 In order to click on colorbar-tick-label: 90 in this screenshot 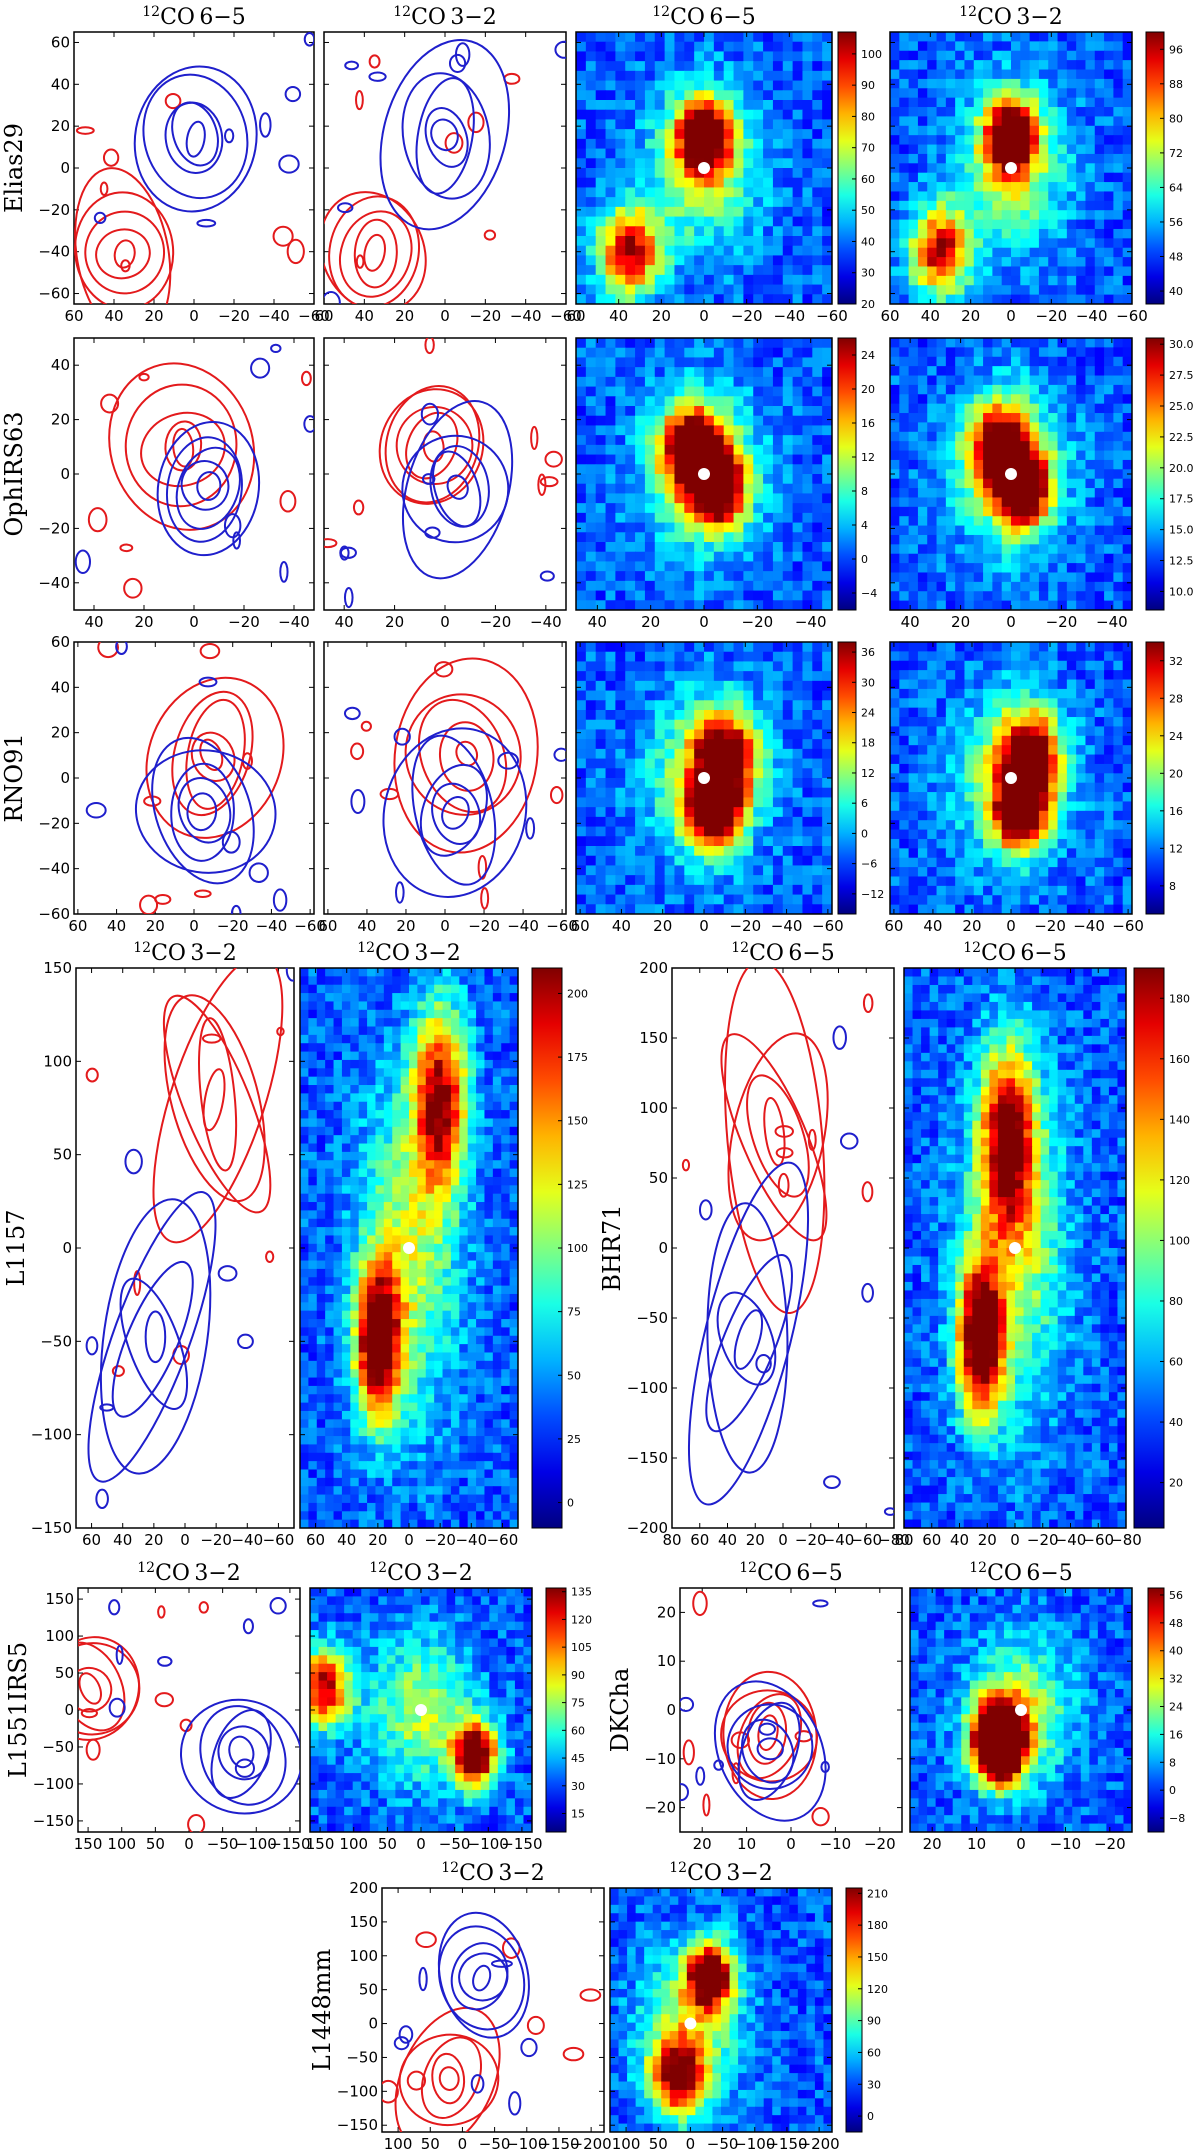, I will do `click(868, 85)`.